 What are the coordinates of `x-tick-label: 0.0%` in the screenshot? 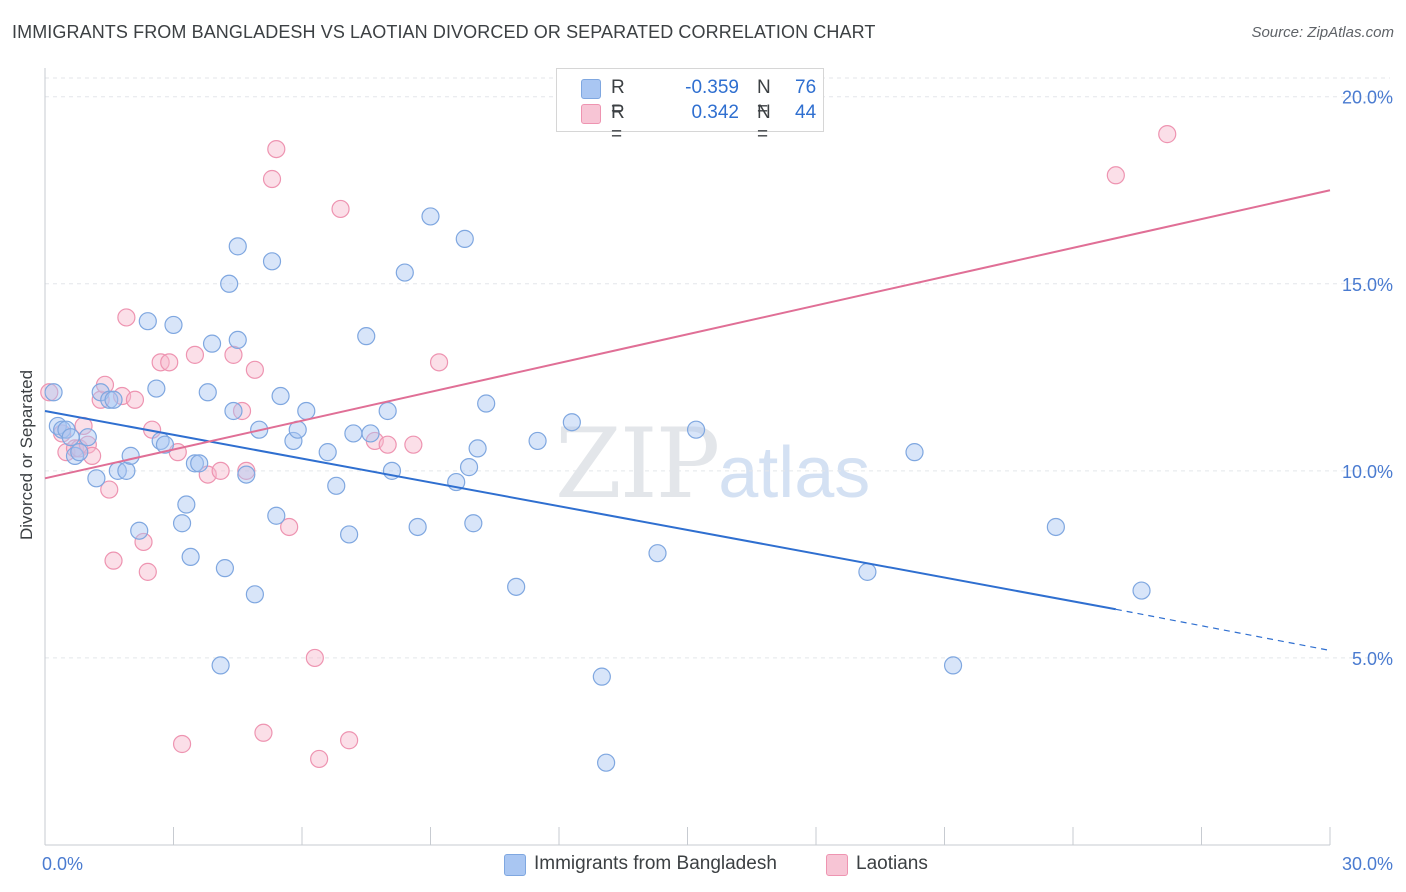 It's located at (62, 864).